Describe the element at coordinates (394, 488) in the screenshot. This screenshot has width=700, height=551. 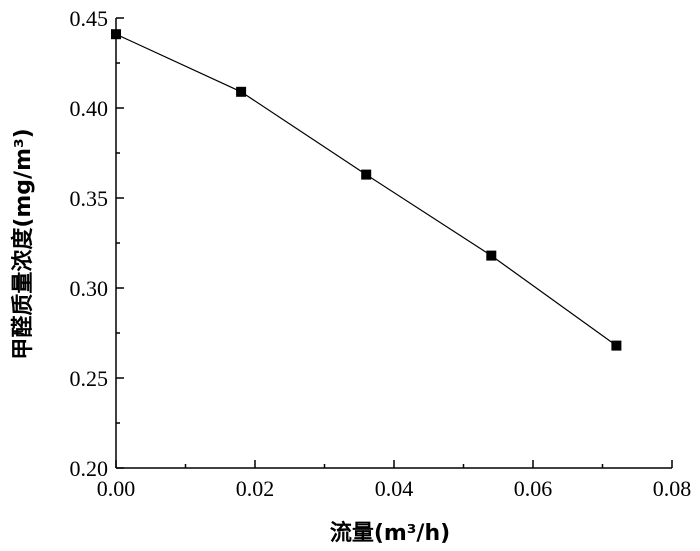
I see `x-tick-label: 0.04` at that location.